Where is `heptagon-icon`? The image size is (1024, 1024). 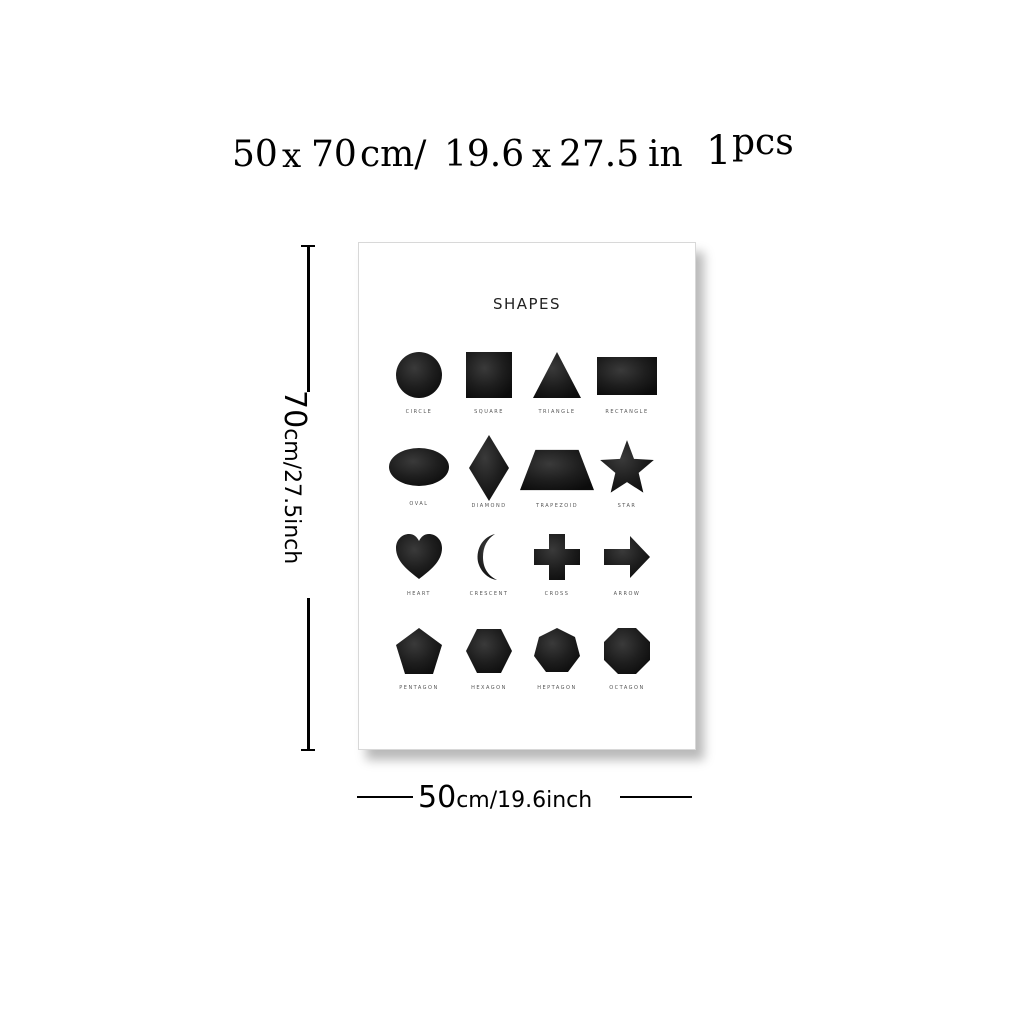
heptagon-icon is located at coordinates (557, 650).